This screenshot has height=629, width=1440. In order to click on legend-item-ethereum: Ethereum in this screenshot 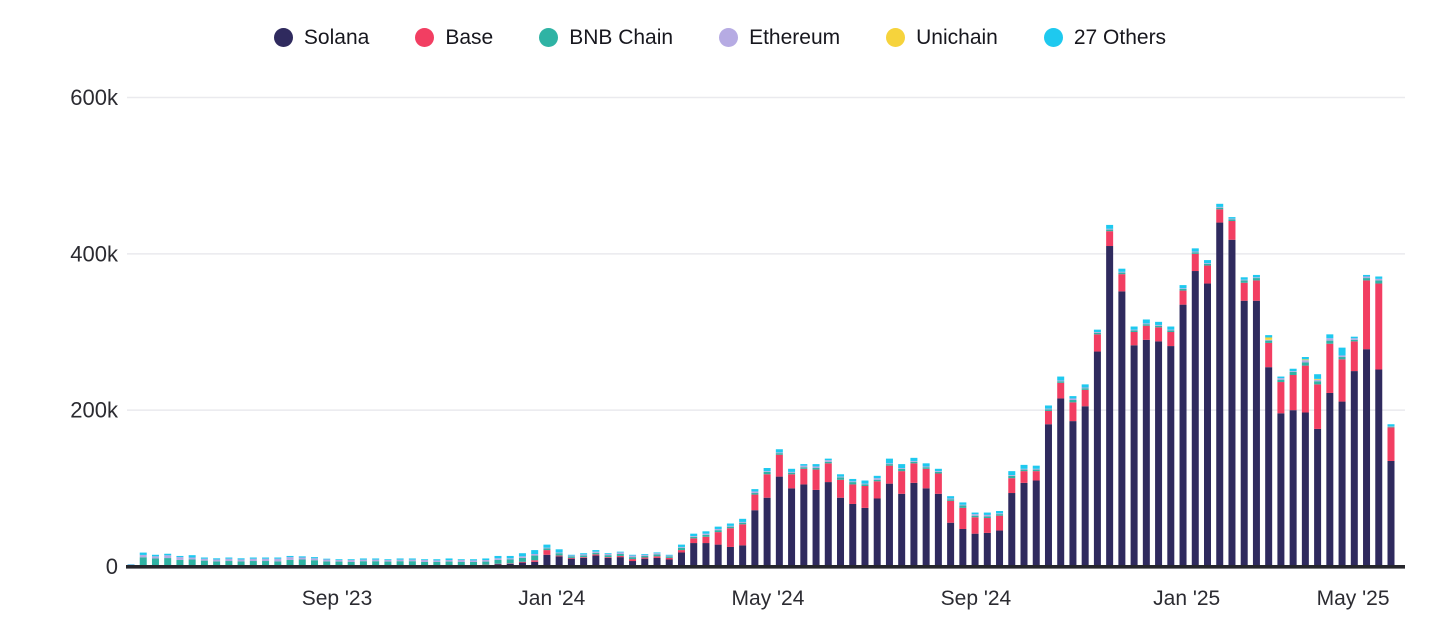, I will do `click(779, 37)`.